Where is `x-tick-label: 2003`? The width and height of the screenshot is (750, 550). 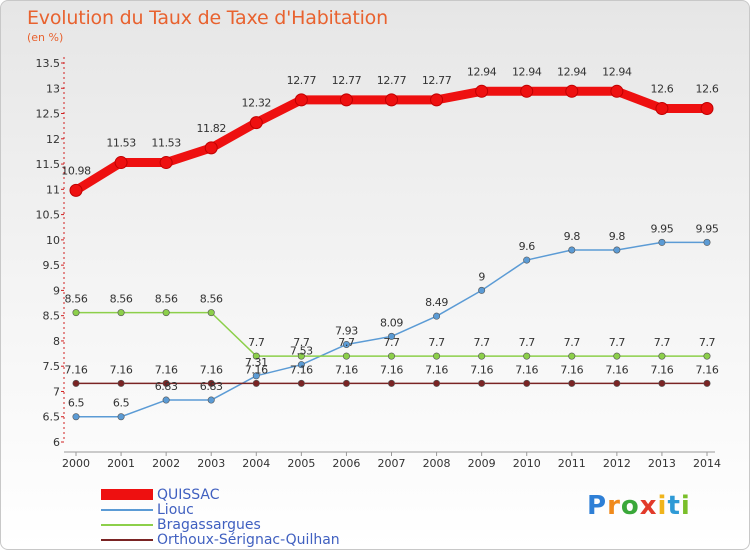 x-tick-label: 2003 is located at coordinates (211, 463).